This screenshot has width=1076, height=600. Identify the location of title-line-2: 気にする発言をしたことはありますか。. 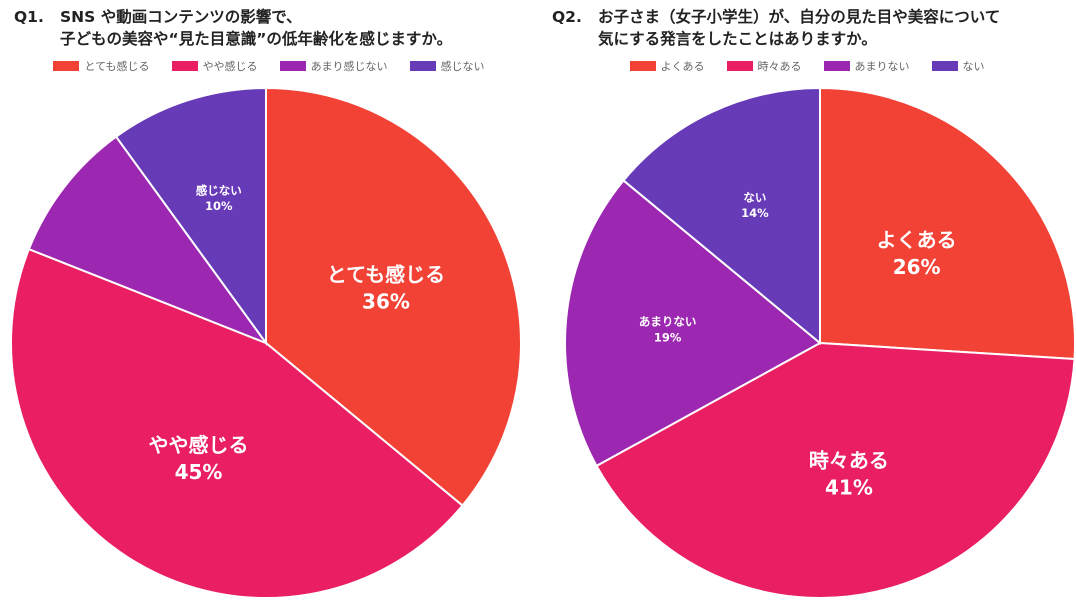
(737, 39).